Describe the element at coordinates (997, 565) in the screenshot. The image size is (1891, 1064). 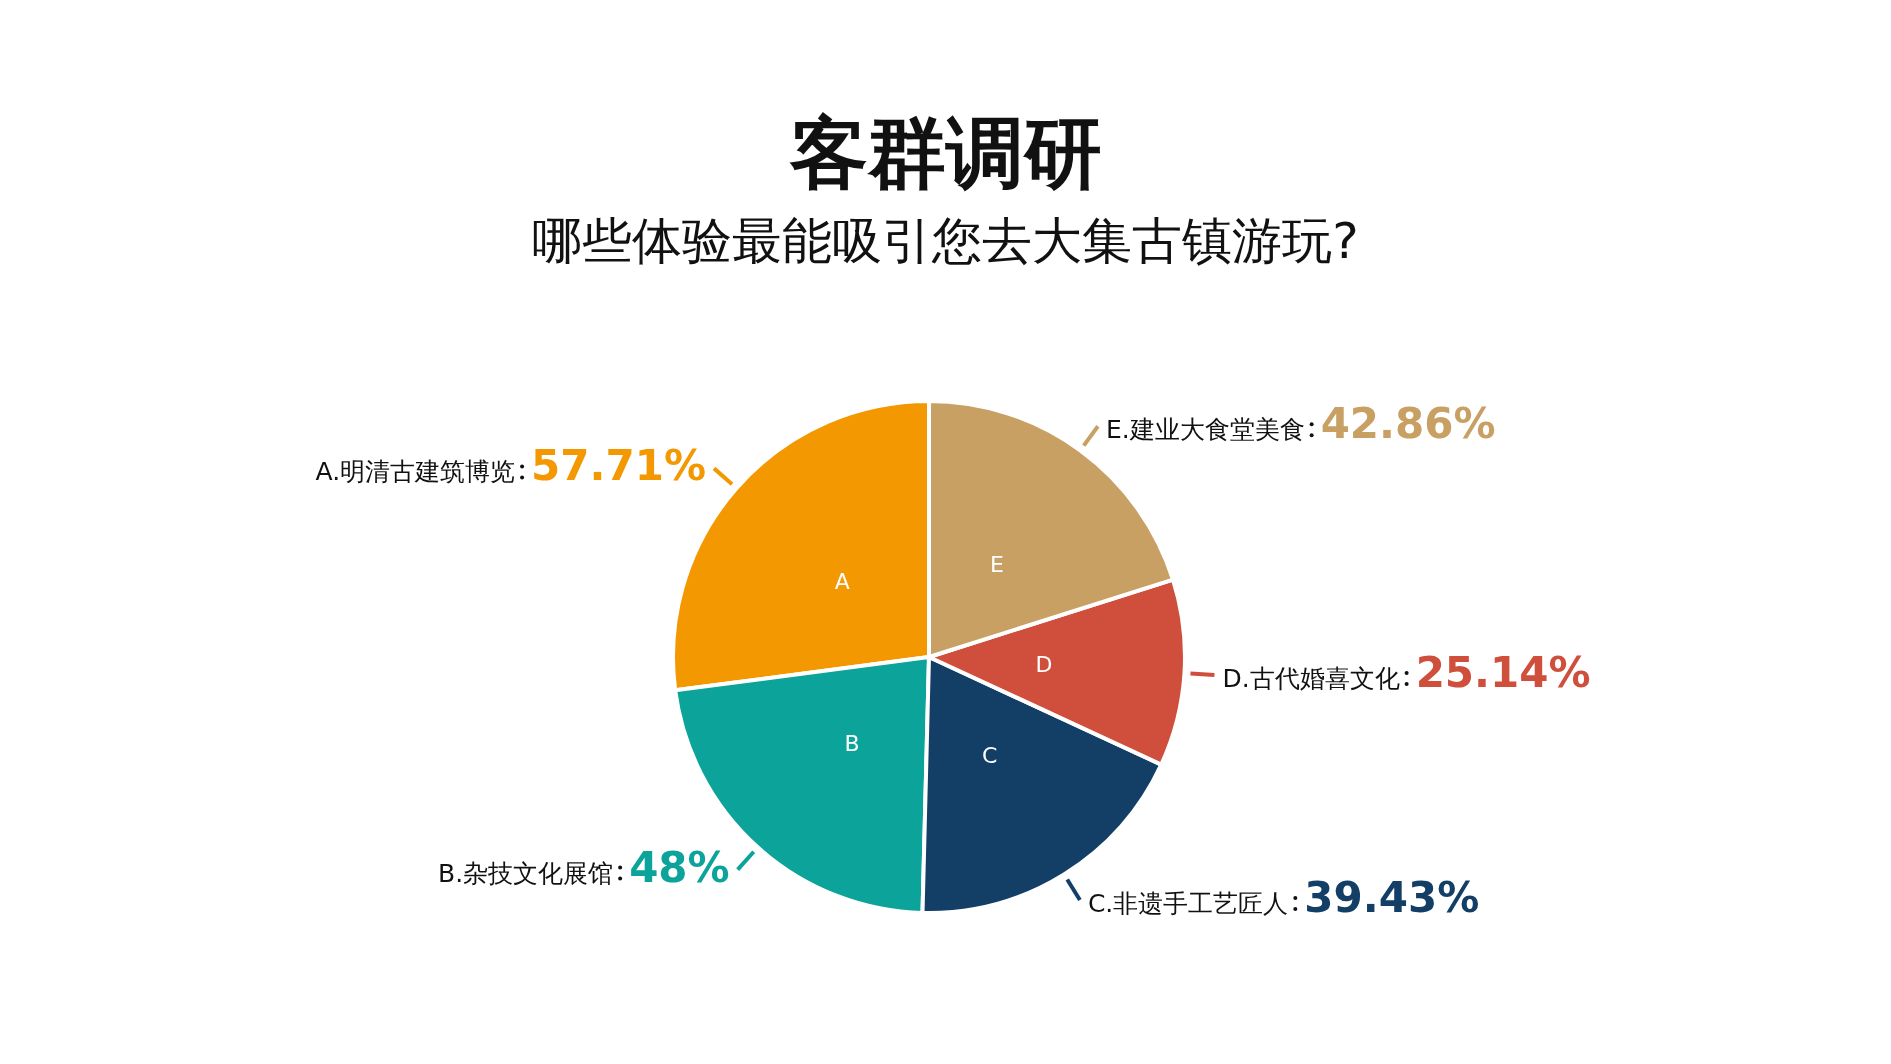
I see `text: E` at that location.